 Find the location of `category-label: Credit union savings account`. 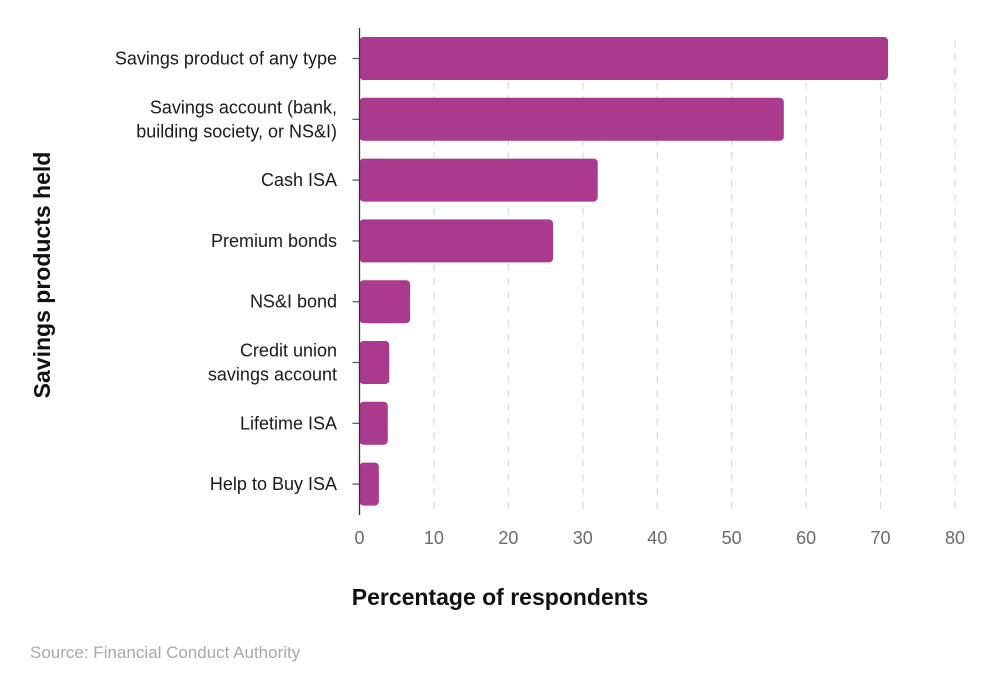

category-label: Credit union savings account is located at coordinates (272, 363).